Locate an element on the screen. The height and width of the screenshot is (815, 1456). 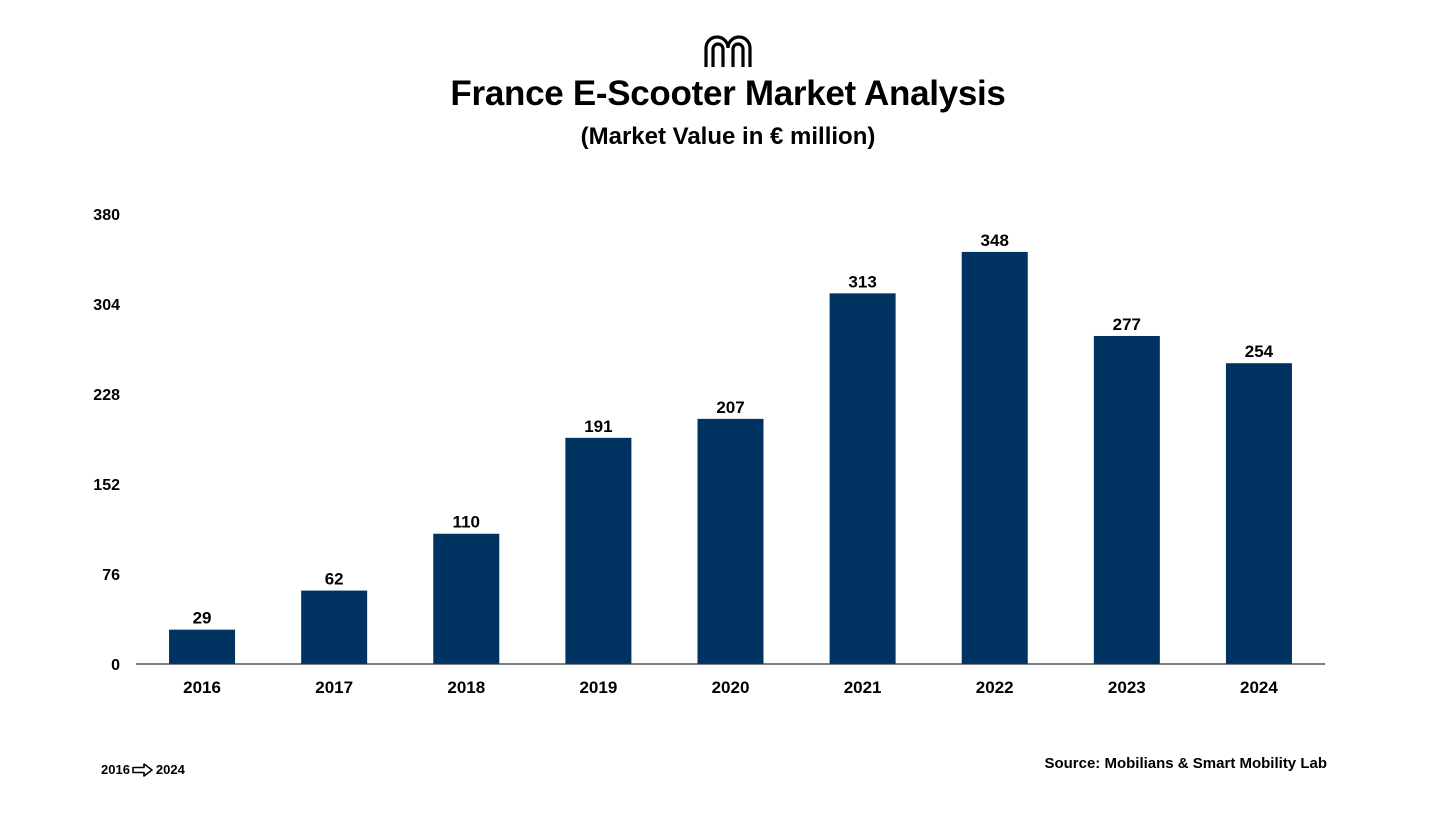
x-tick-label: 2017 is located at coordinates (334, 687).